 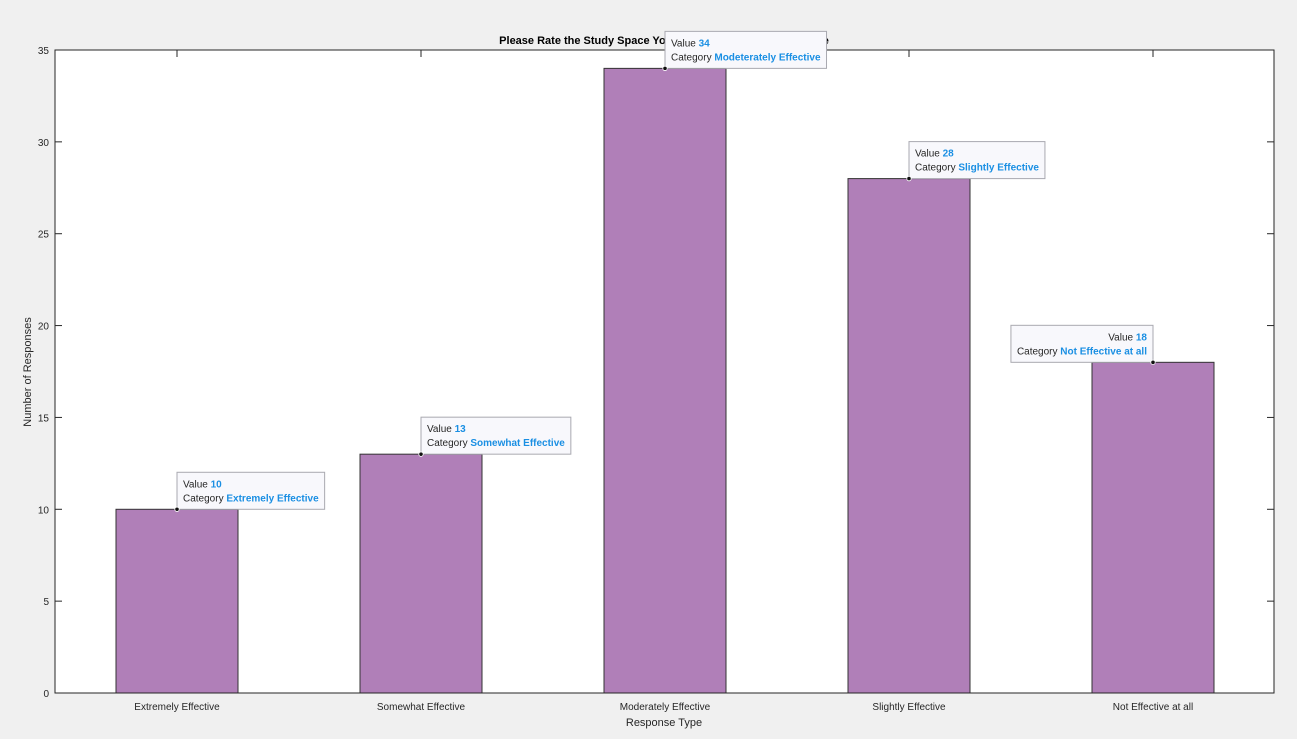 What do you see at coordinates (177, 707) in the screenshot?
I see `x-tick-label: Extremely Effective` at bounding box center [177, 707].